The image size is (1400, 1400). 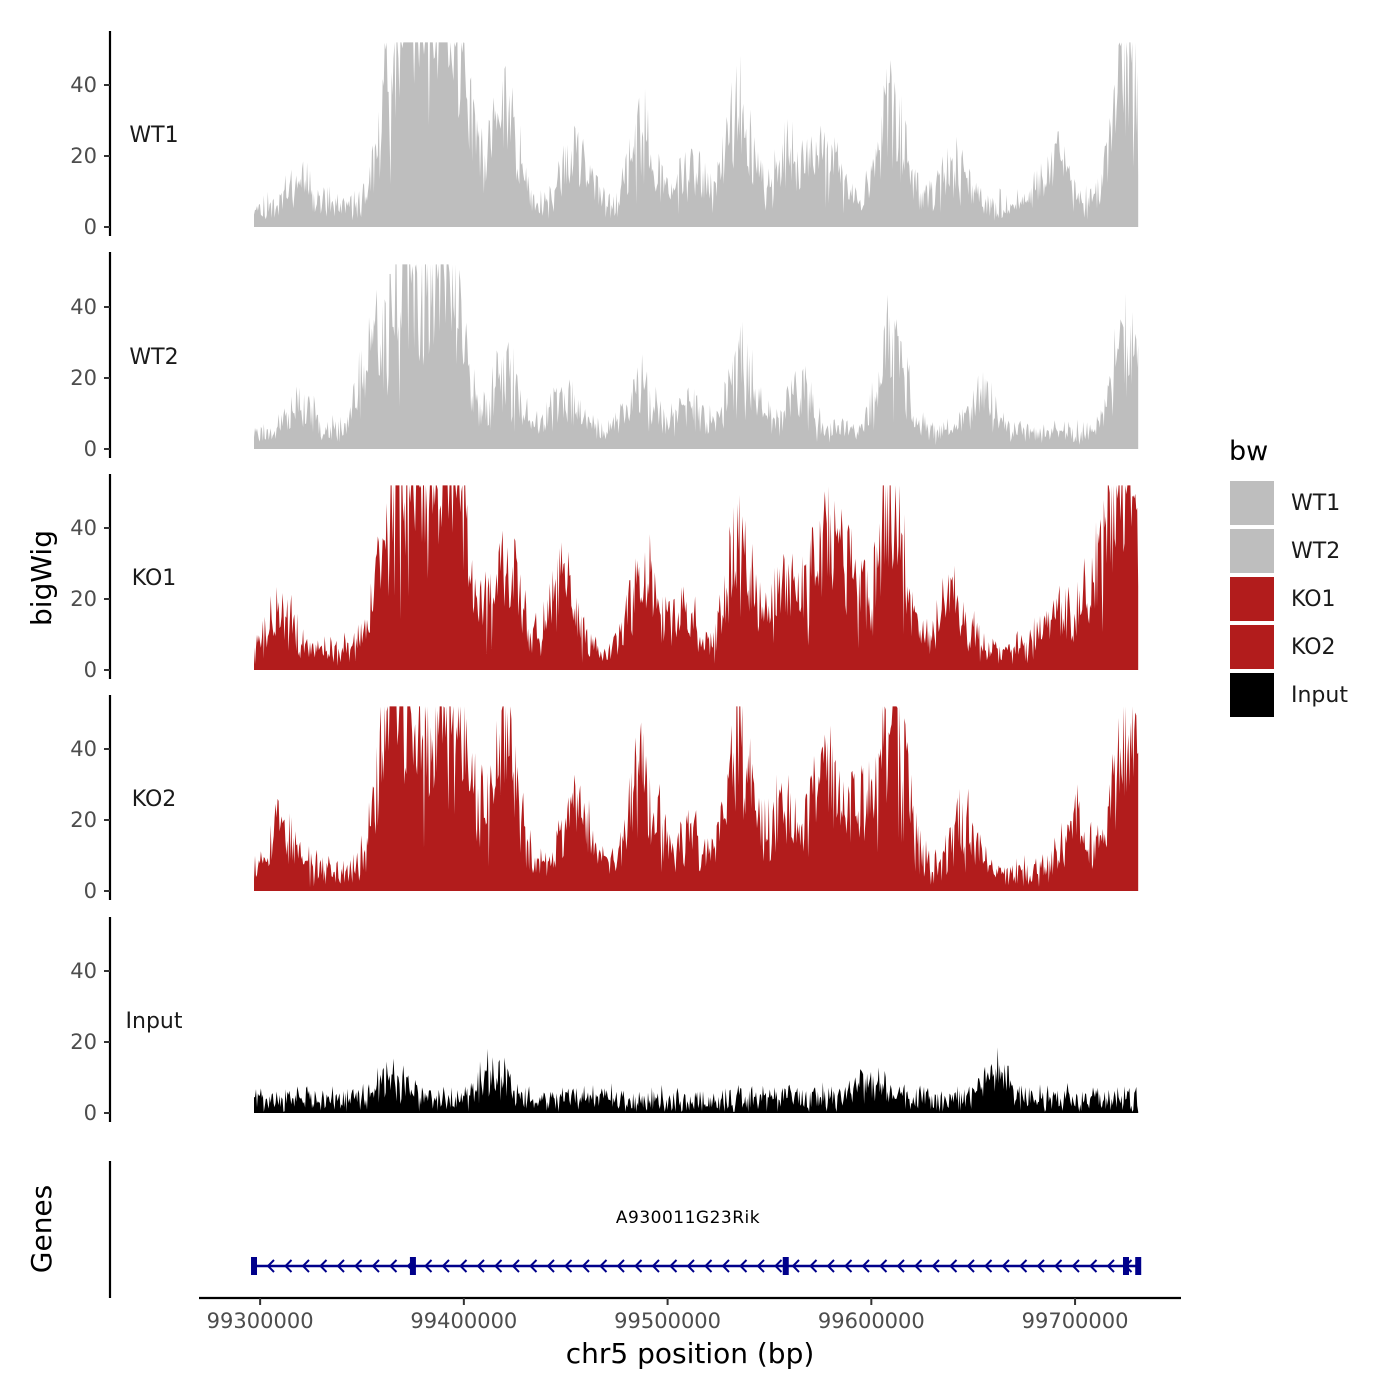 What do you see at coordinates (41, 1229) in the screenshot?
I see `genes-axis-title: Genes` at bounding box center [41, 1229].